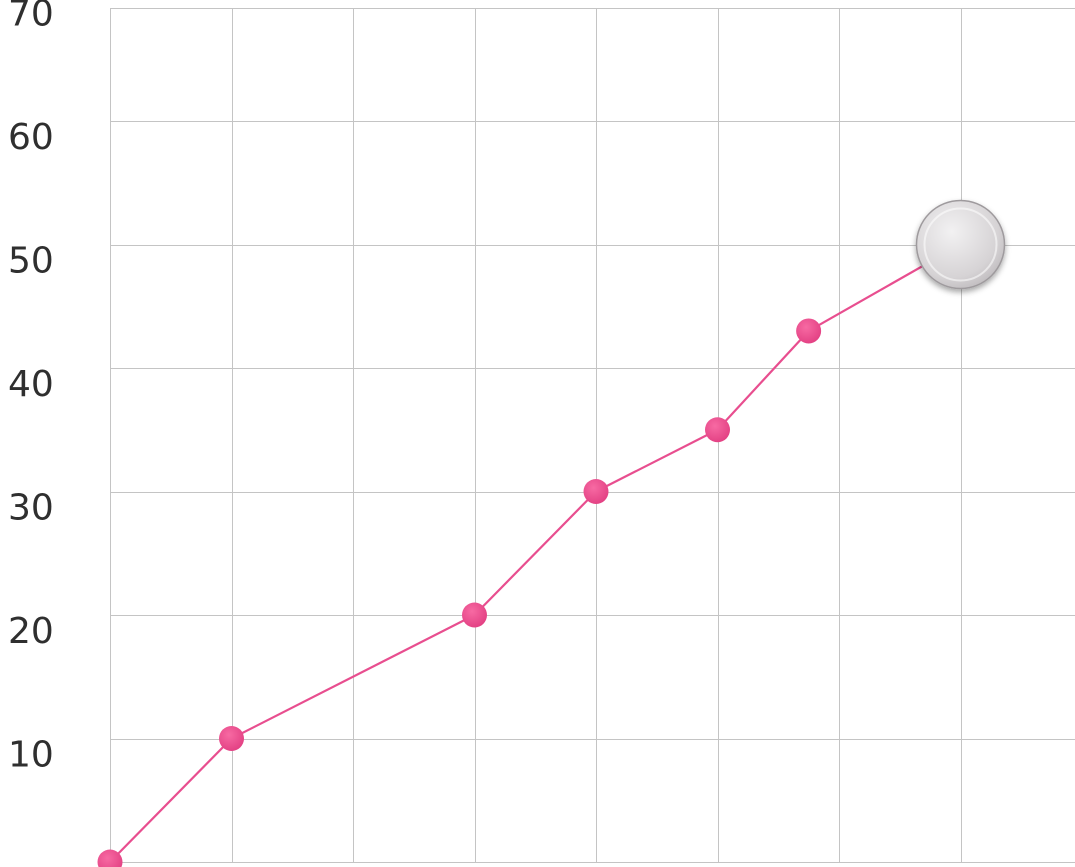  I want to click on y-tick-label: 20, so click(31, 631).